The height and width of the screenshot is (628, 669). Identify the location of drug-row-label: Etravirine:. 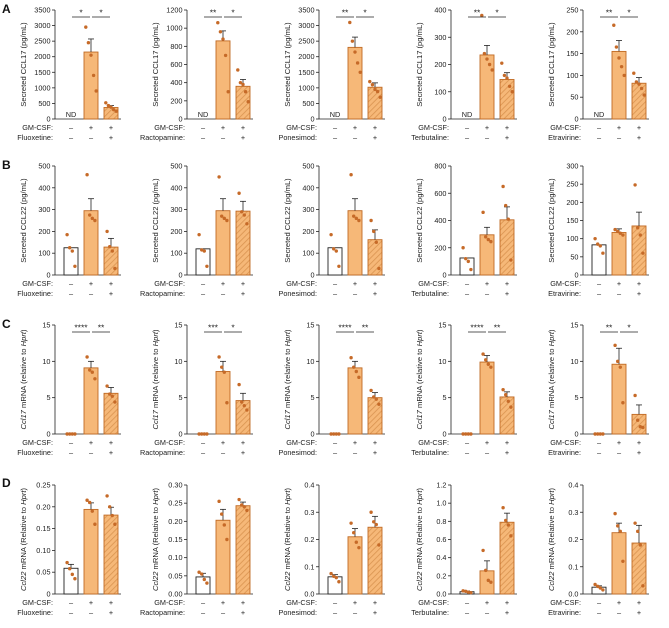
(564, 612).